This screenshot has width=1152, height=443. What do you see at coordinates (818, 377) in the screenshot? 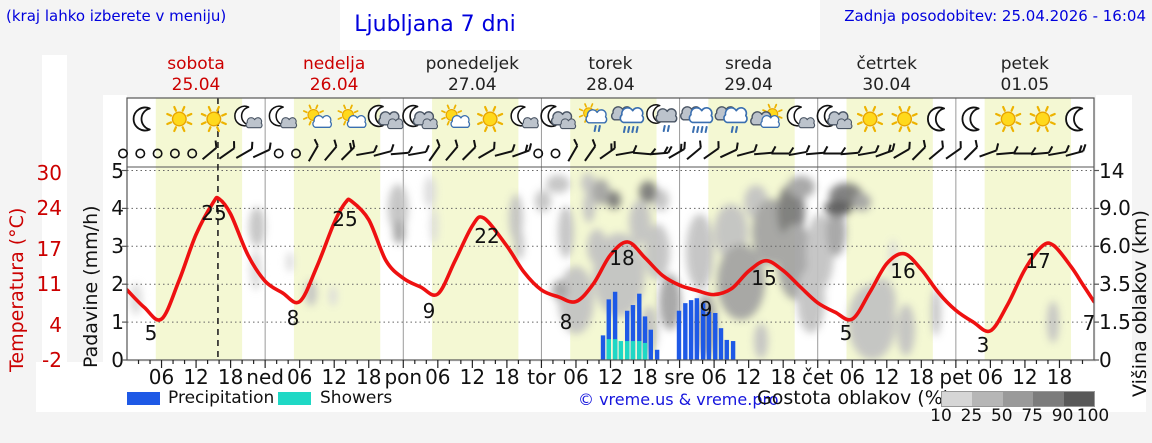
I see `day-abbr-label: čet` at bounding box center [818, 377].